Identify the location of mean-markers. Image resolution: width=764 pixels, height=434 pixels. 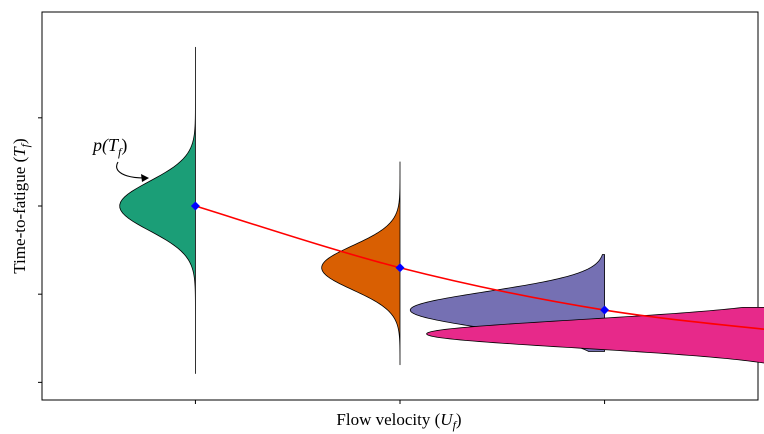
(400, 258).